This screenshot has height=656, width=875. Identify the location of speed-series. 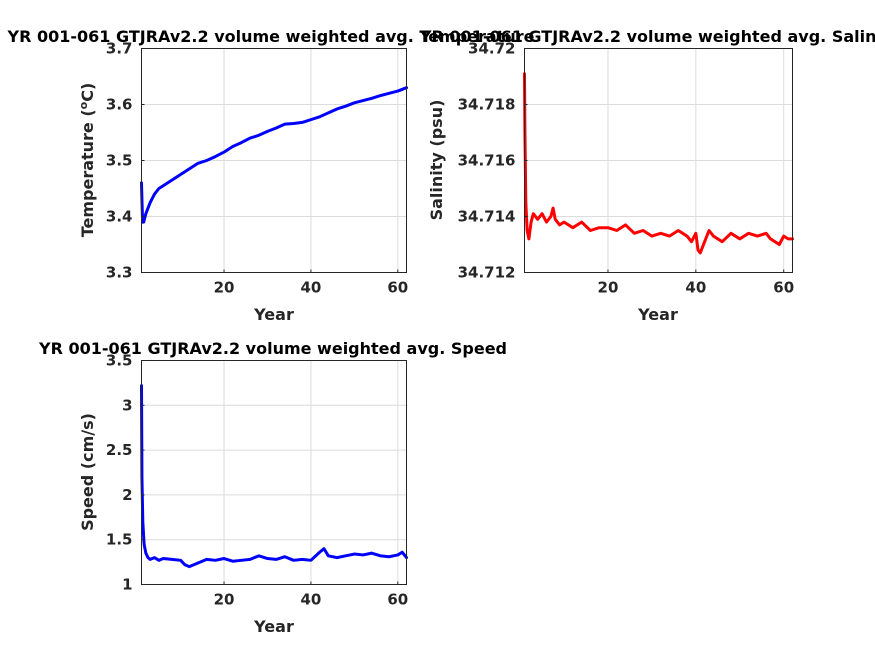
(274, 476).